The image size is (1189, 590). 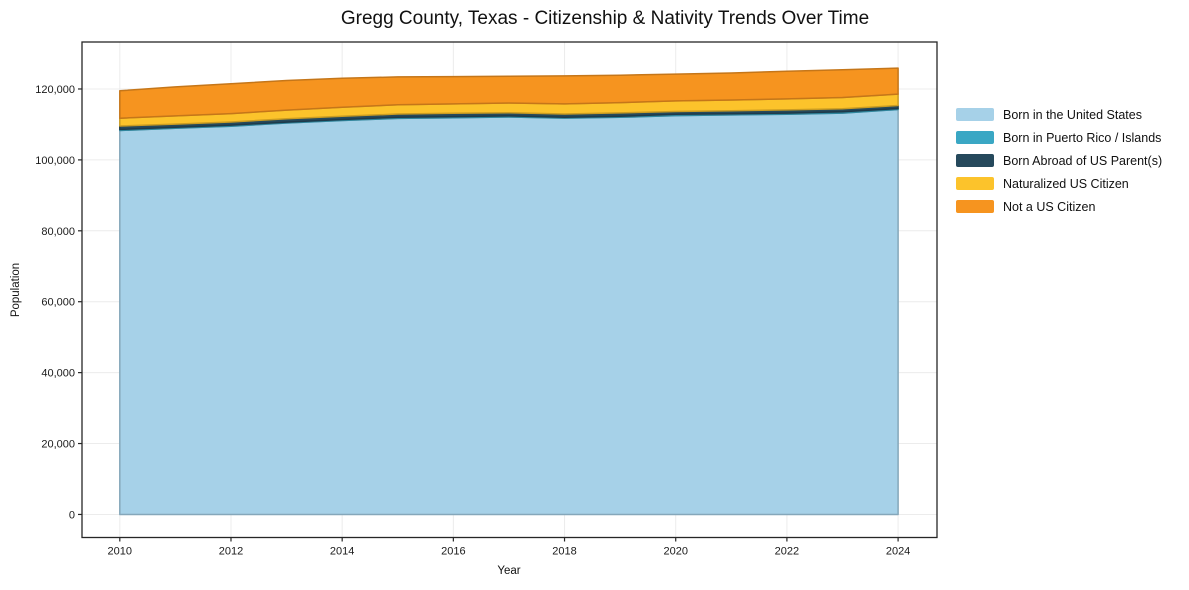 What do you see at coordinates (342, 552) in the screenshot?
I see `x-tick-label: 2014` at bounding box center [342, 552].